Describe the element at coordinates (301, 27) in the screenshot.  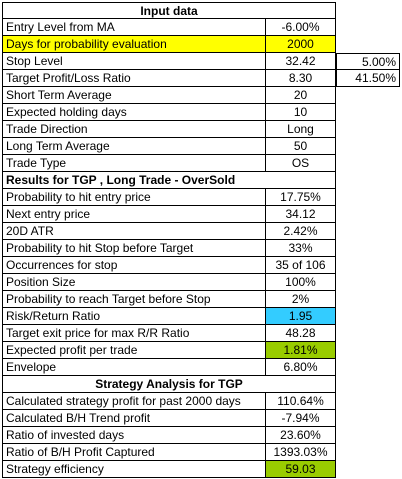
I see `row-value: -6.00%` at that location.